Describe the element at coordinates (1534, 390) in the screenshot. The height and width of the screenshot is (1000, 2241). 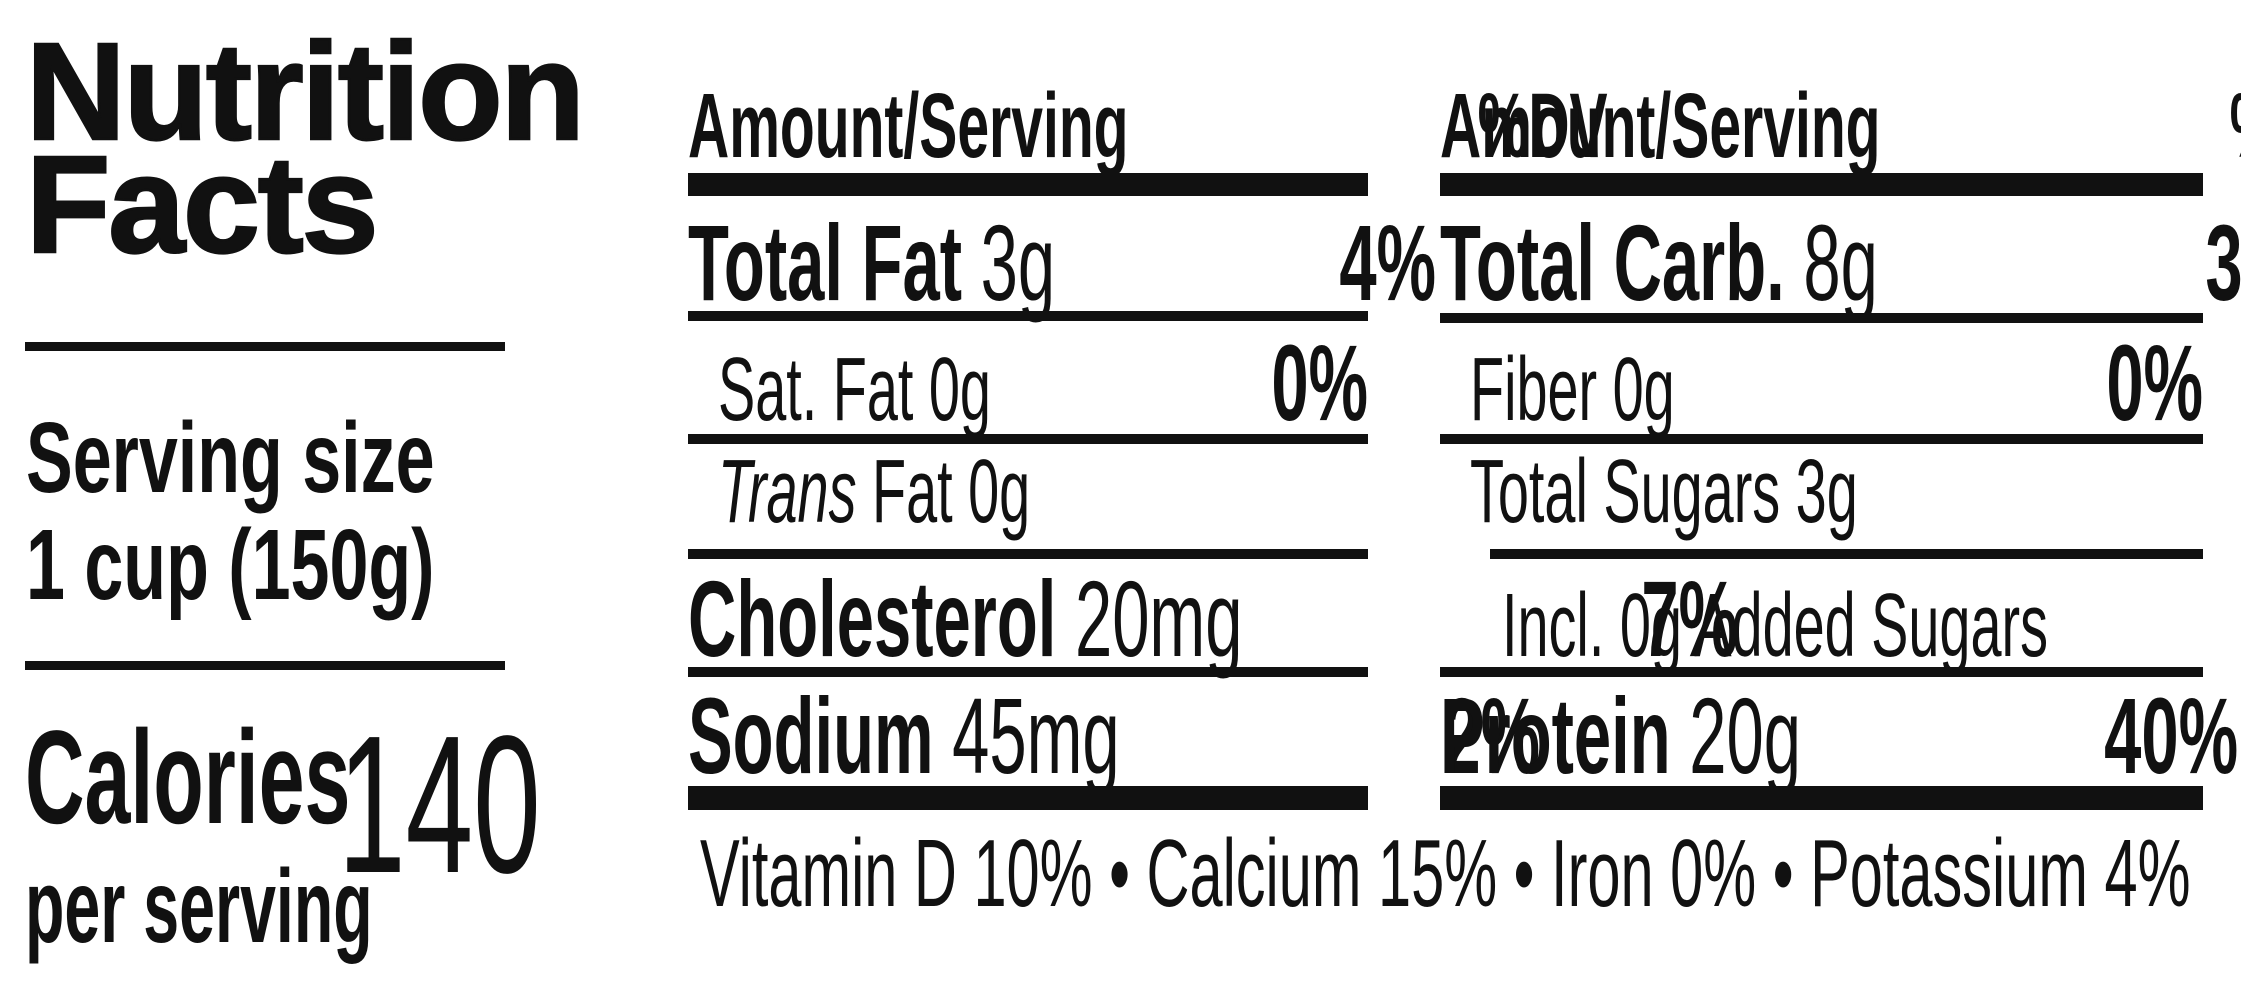
I see `nutrient-name: Fiber` at that location.